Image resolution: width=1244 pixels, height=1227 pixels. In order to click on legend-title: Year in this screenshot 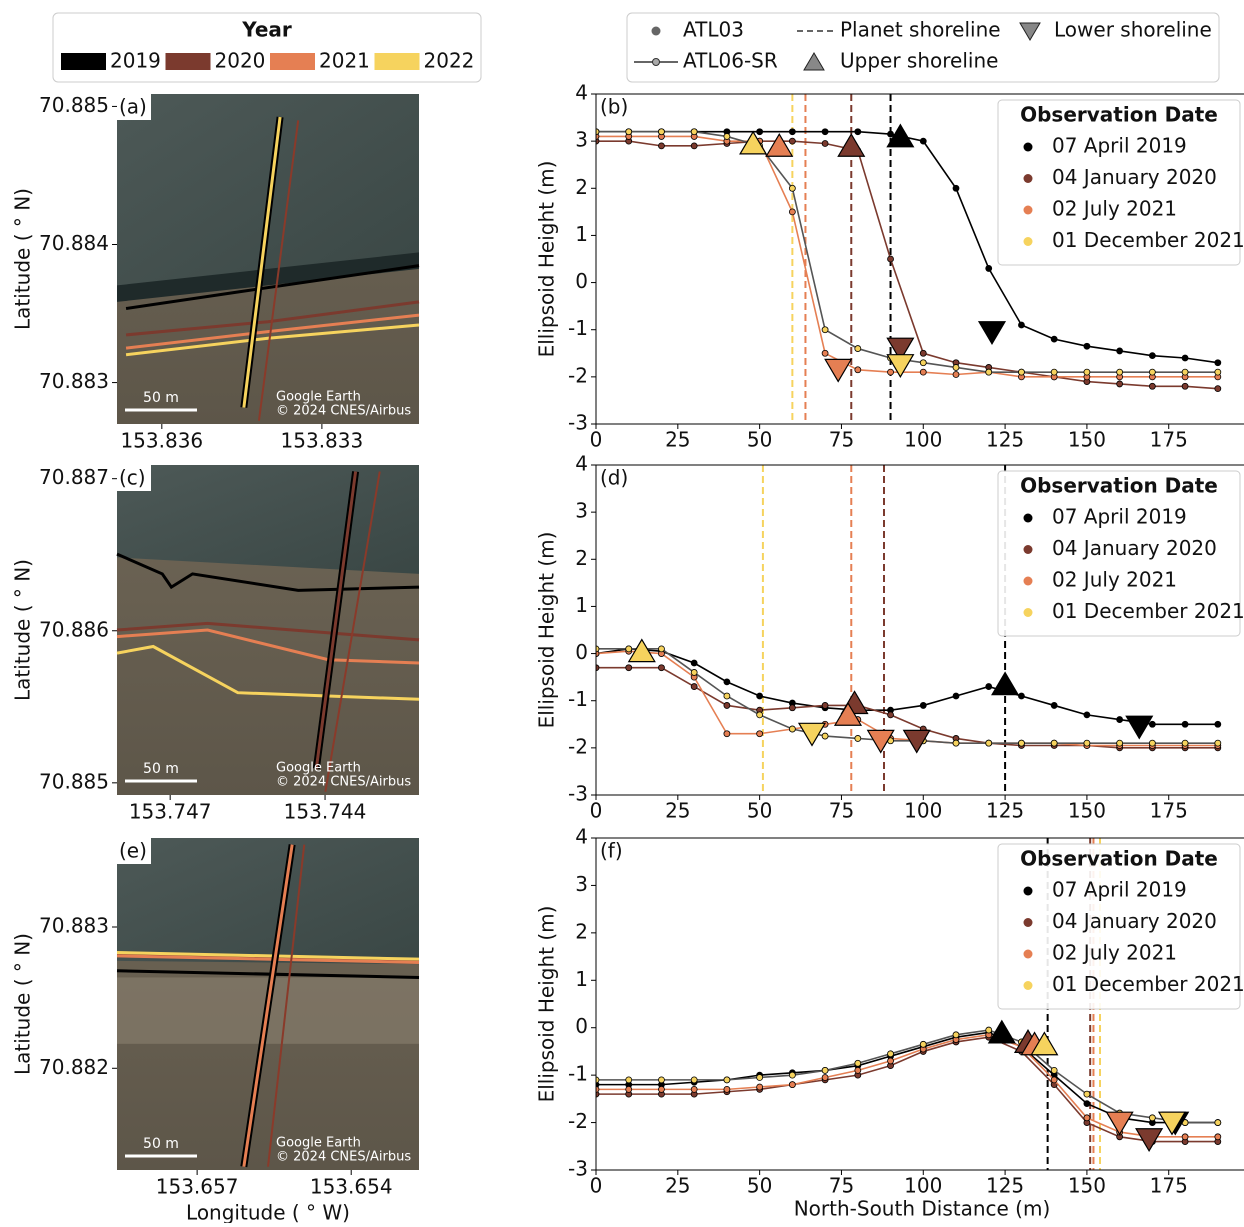, I will do `click(266, 30)`.